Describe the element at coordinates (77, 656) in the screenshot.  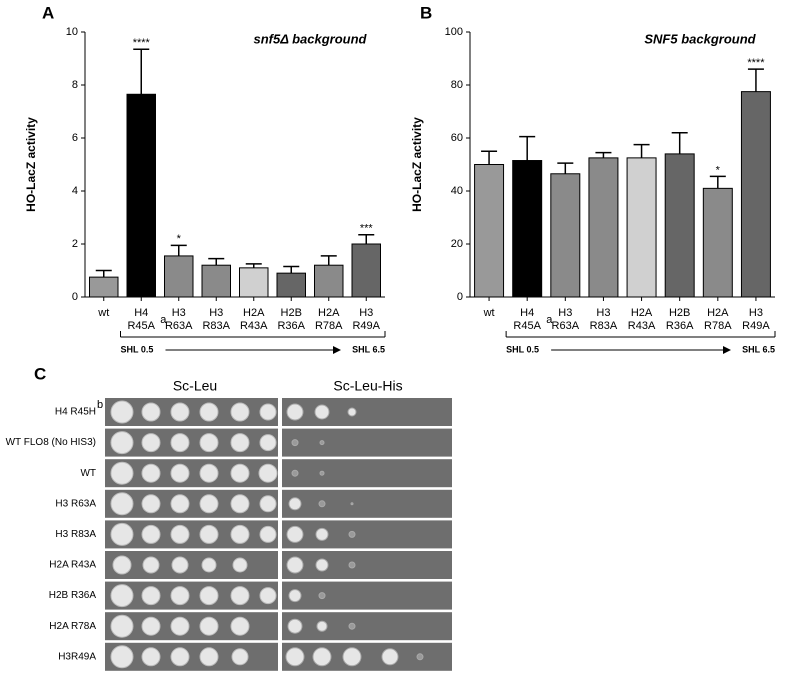
I see `row-label: H3R49A` at that location.